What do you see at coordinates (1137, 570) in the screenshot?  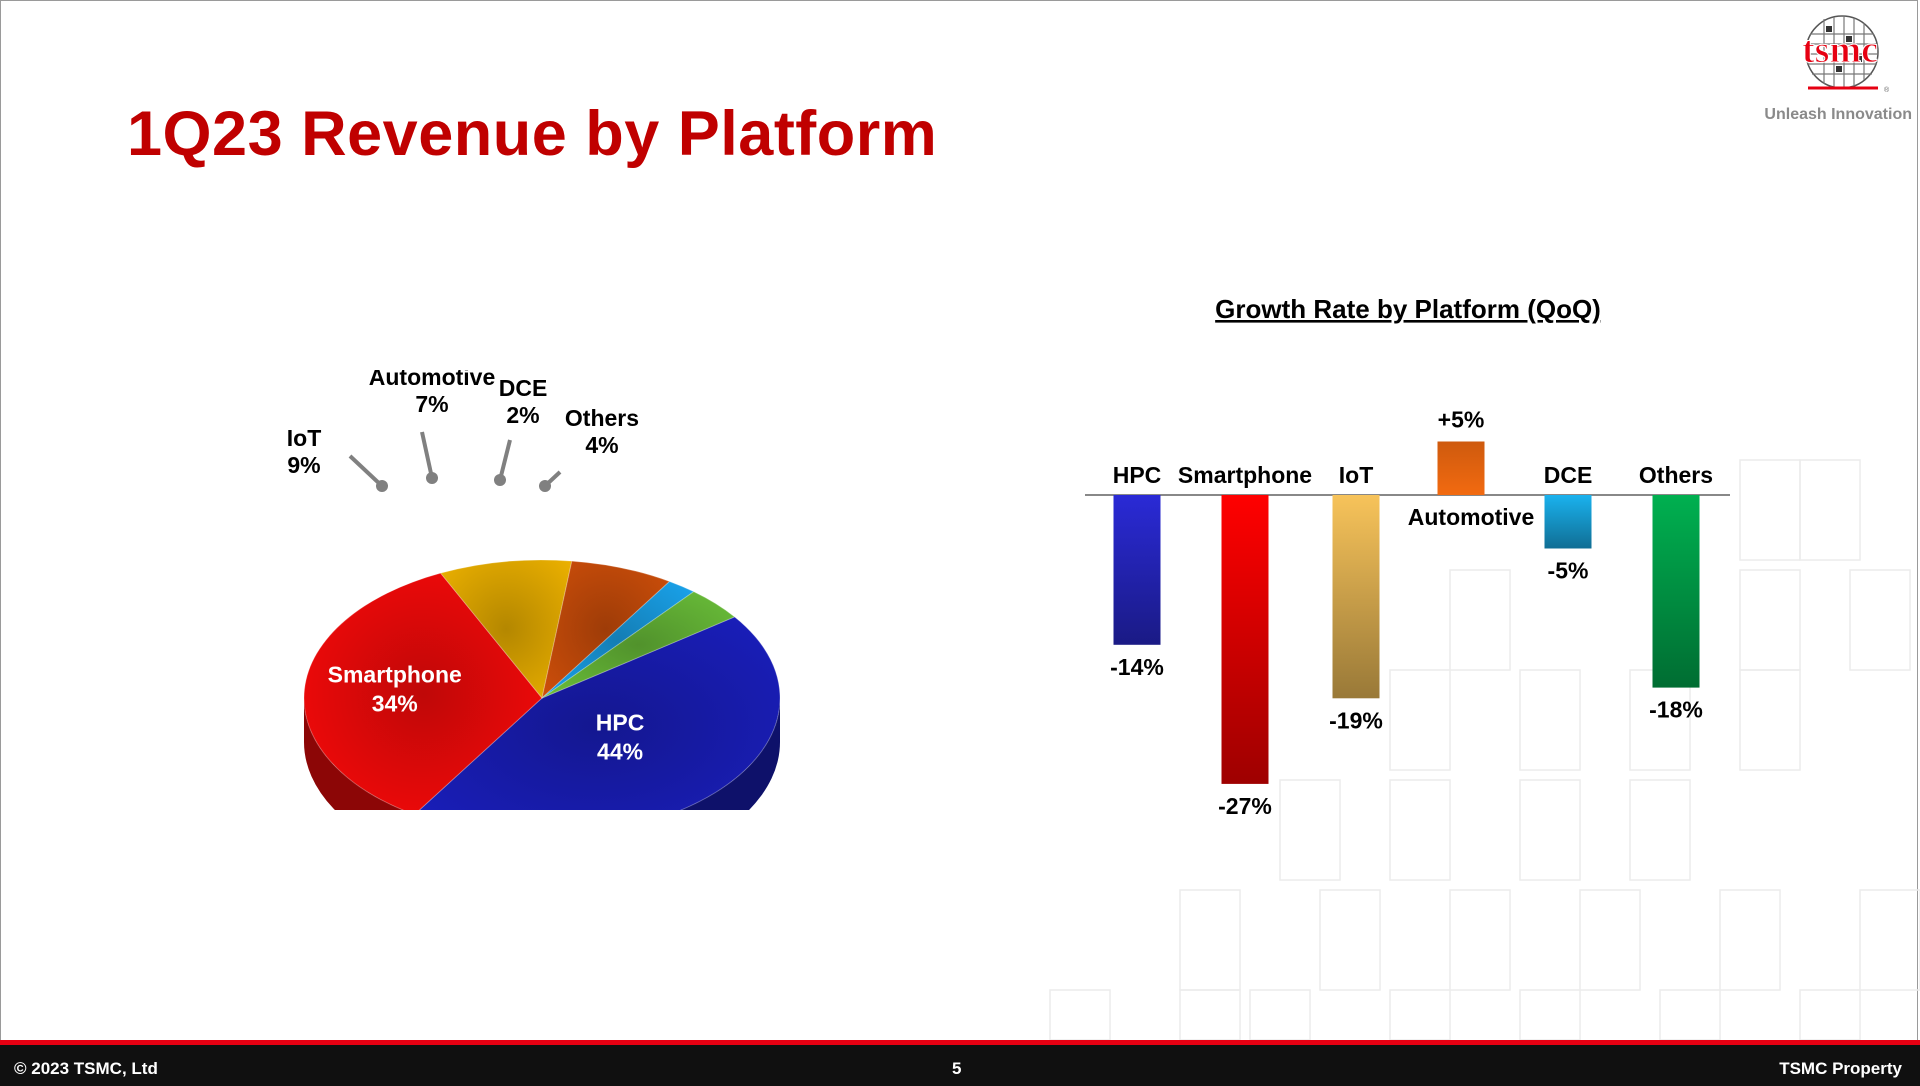 I see `bar-hpc` at bounding box center [1137, 570].